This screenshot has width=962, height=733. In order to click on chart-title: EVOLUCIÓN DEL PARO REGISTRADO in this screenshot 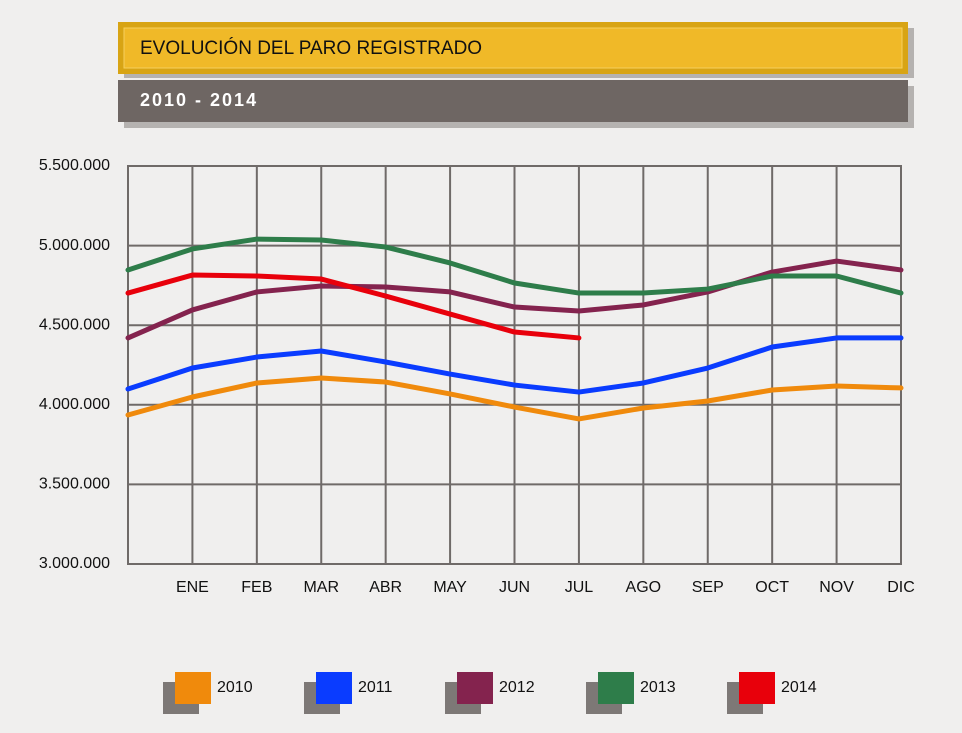, I will do `click(311, 48)`.